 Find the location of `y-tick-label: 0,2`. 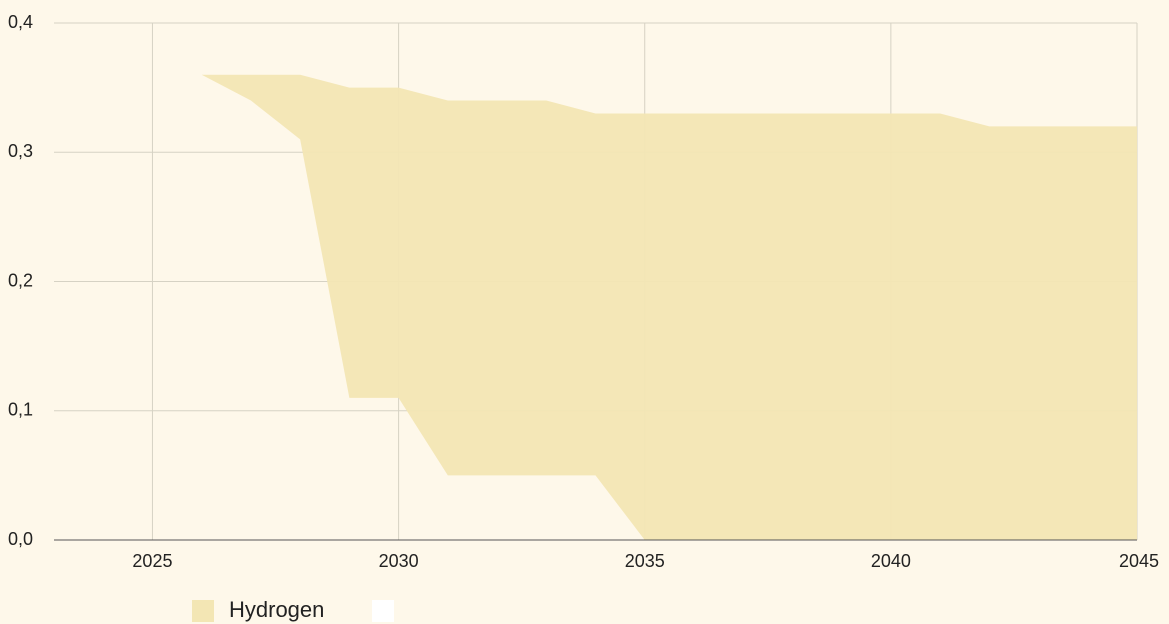

y-tick-label: 0,2 is located at coordinates (20, 280).